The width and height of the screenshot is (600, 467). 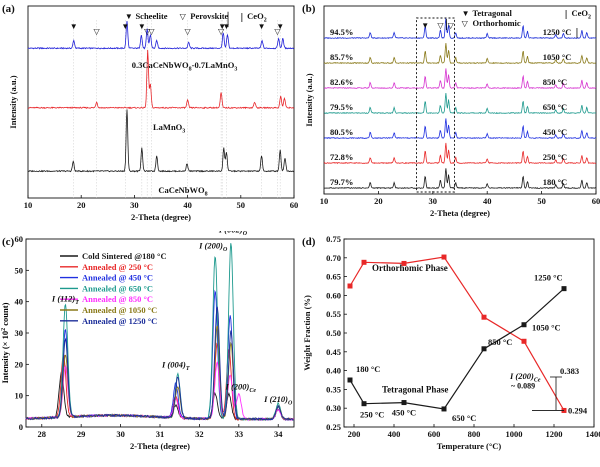 I want to click on y-tick-label: 0.60, so click(x=333, y=295).